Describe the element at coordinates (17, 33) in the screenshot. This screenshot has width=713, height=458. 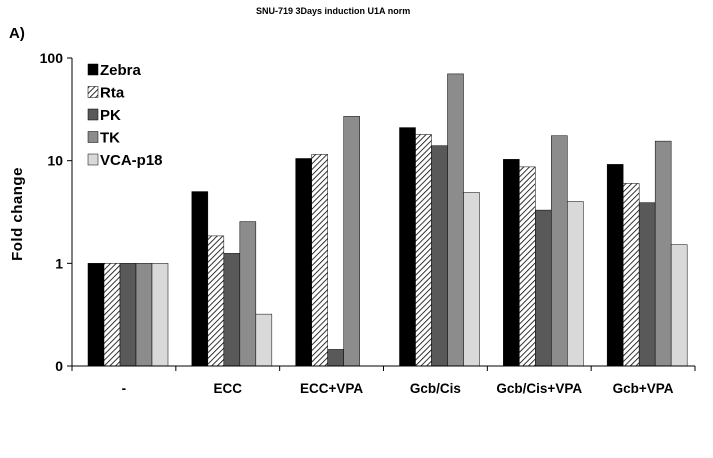
I see `panel-label: A)` at that location.